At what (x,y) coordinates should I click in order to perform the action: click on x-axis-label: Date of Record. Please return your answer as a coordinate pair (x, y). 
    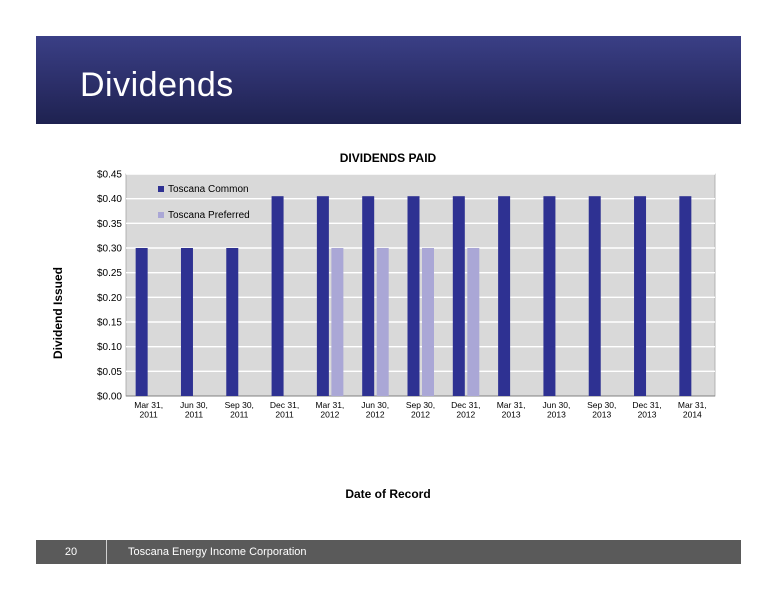
    Looking at the image, I should click on (388, 494).